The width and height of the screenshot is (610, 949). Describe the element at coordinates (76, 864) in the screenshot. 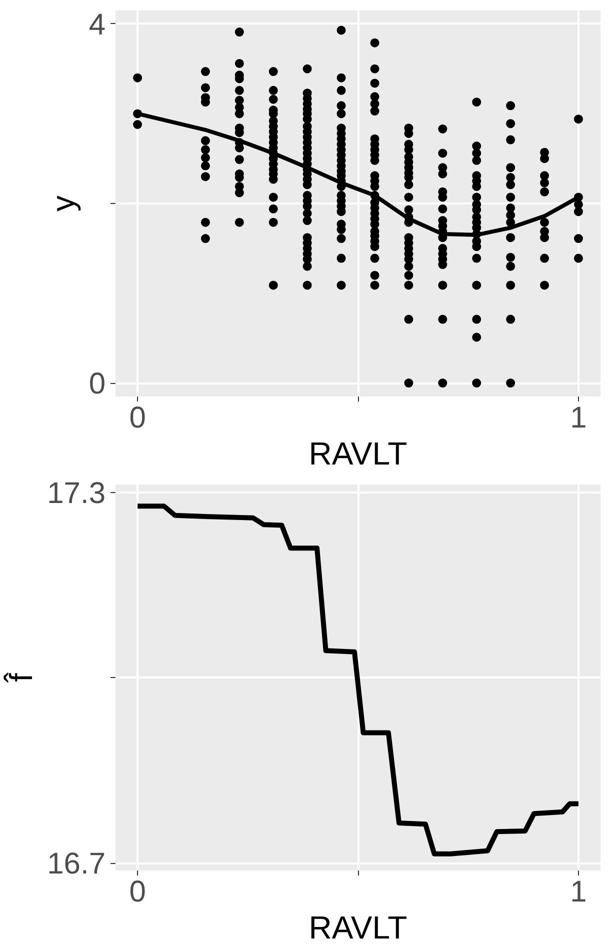

I see `y-tick-label: 16.7` at that location.